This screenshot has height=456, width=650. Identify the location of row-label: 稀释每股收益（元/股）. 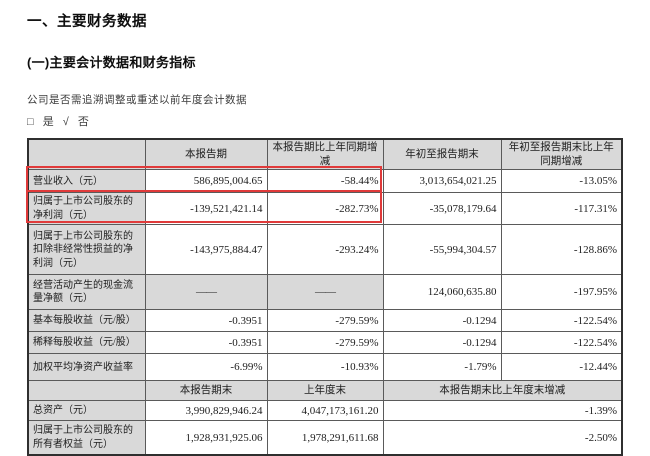
(86, 343).